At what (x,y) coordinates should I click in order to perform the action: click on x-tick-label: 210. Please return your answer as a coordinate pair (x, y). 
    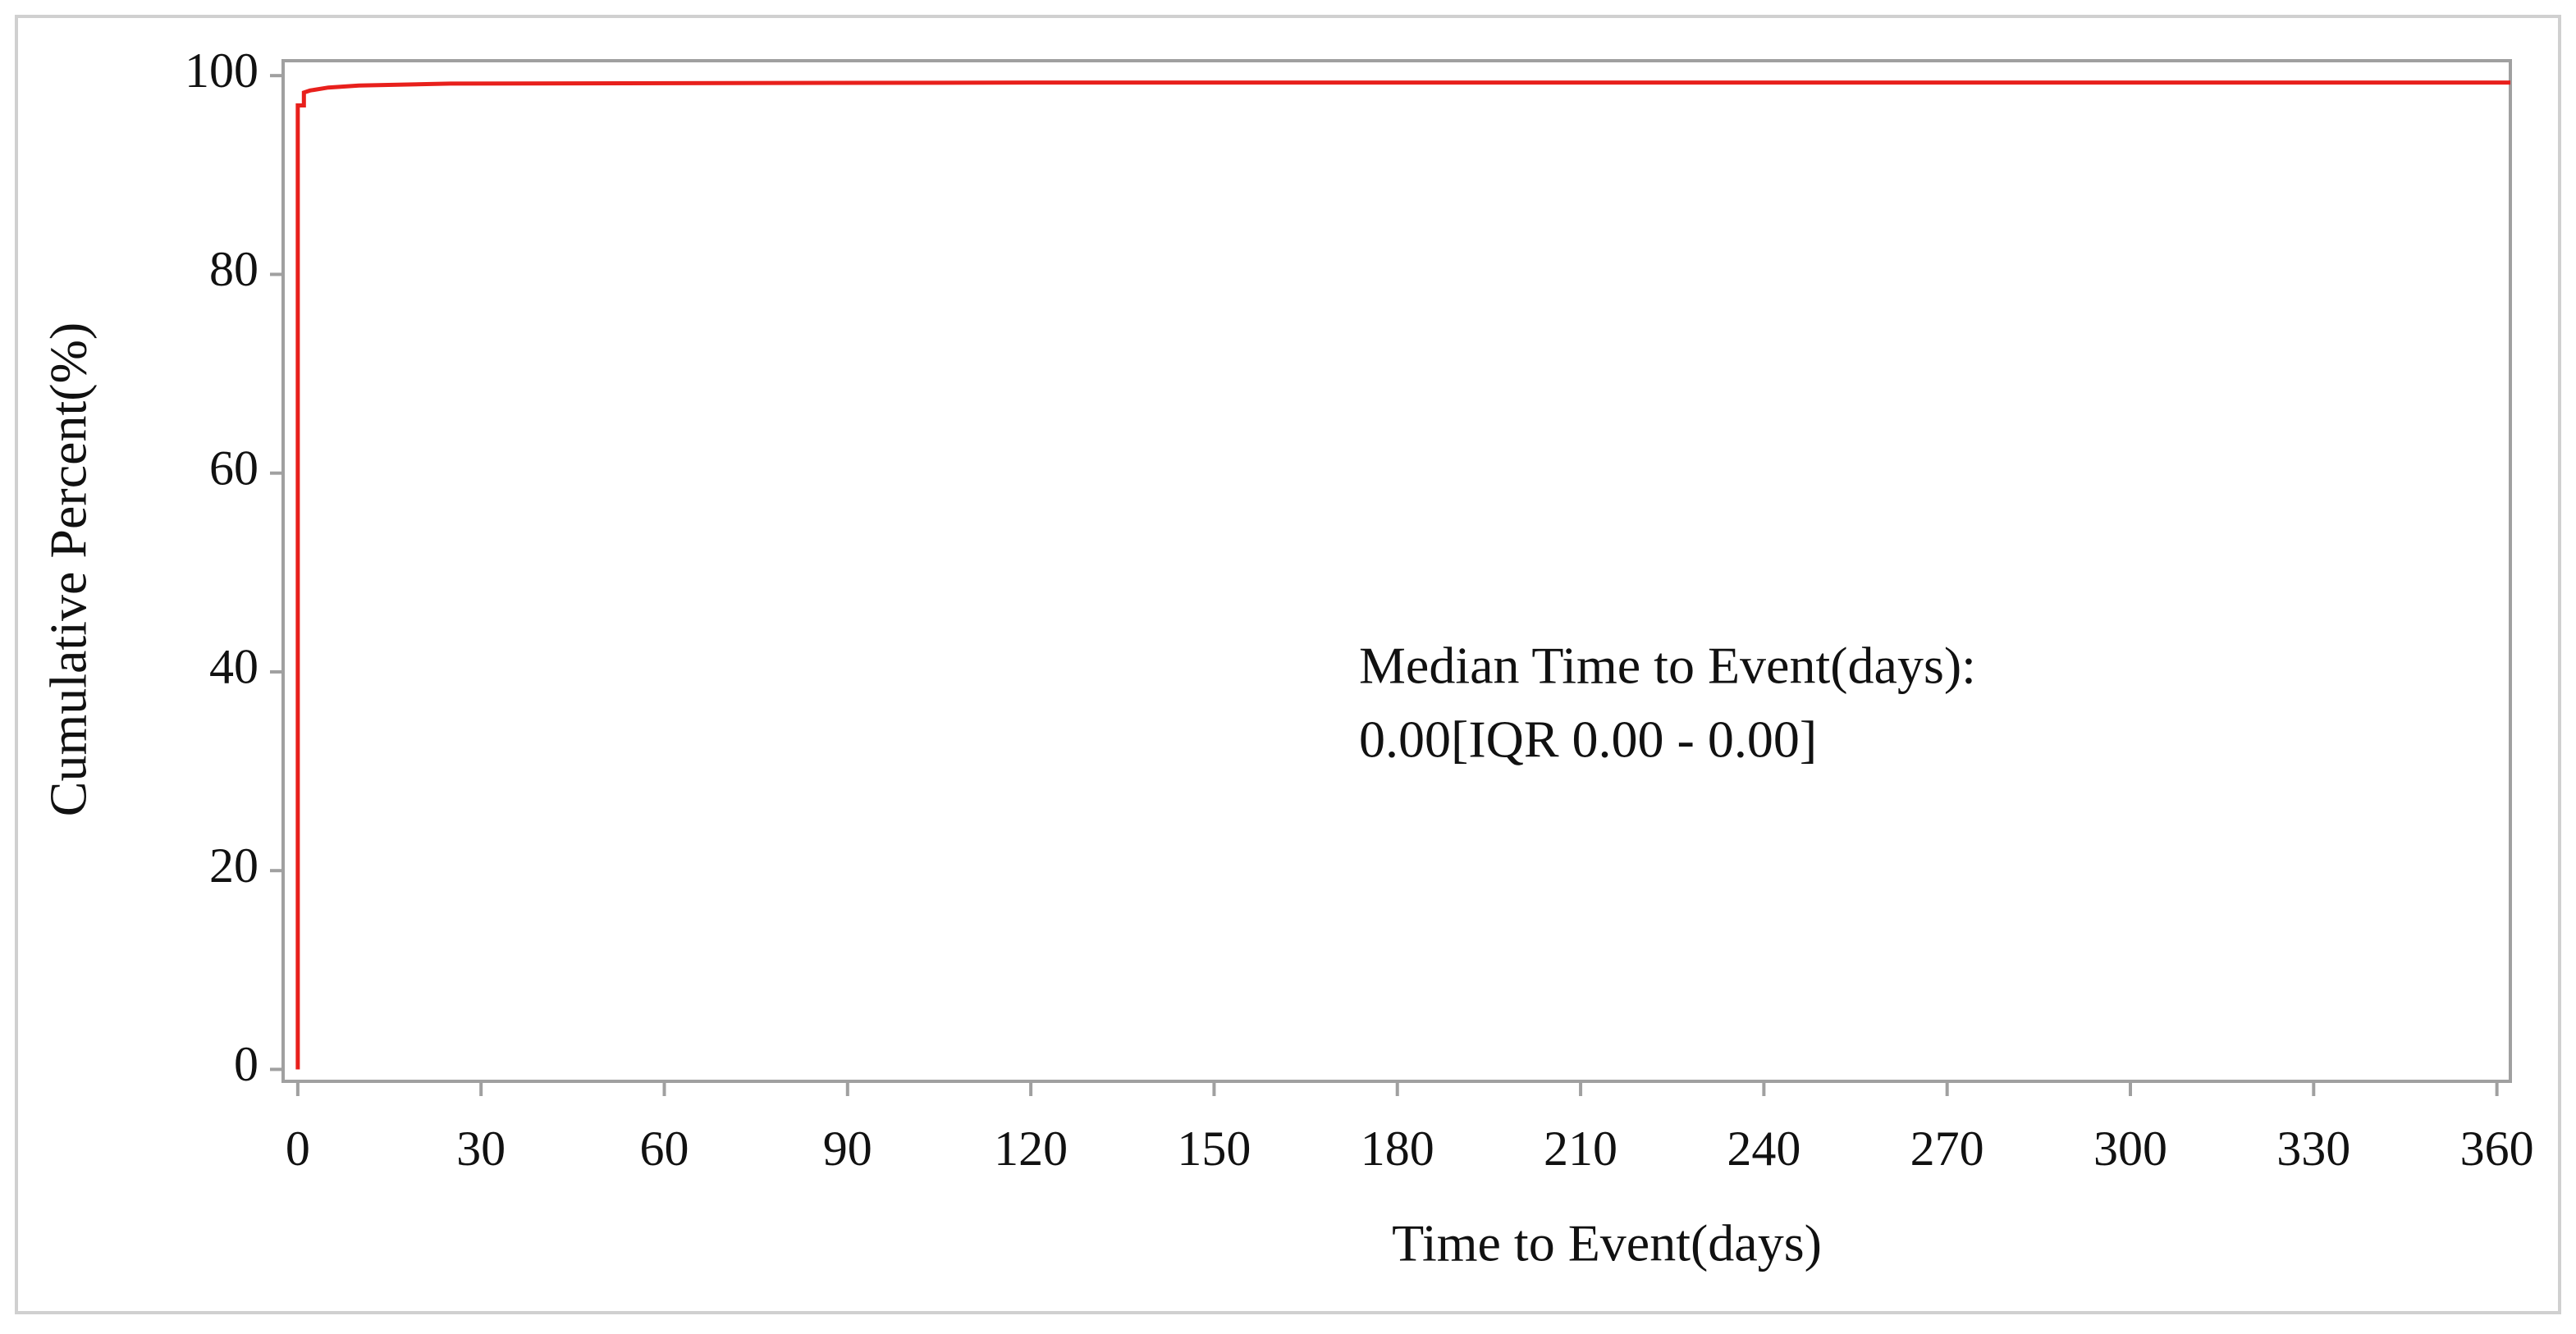
    Looking at the image, I should click on (1580, 1149).